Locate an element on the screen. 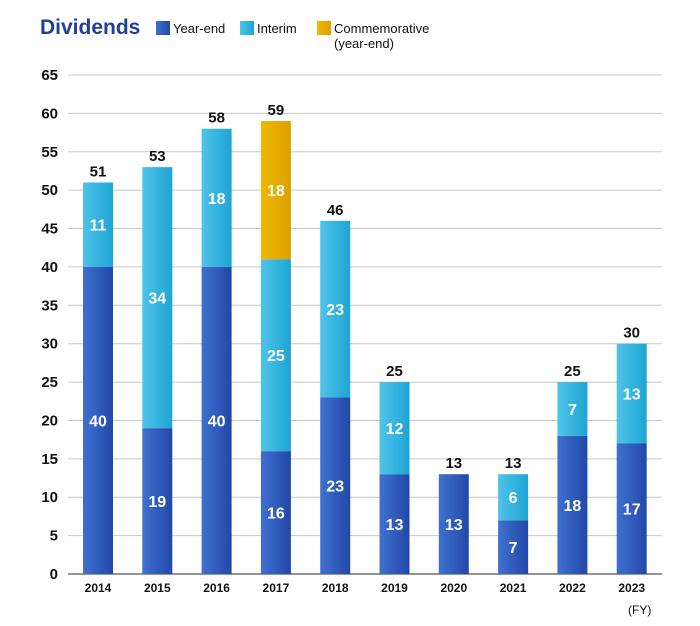 This screenshot has width=700, height=626. data-label: 19 is located at coordinates (157, 502).